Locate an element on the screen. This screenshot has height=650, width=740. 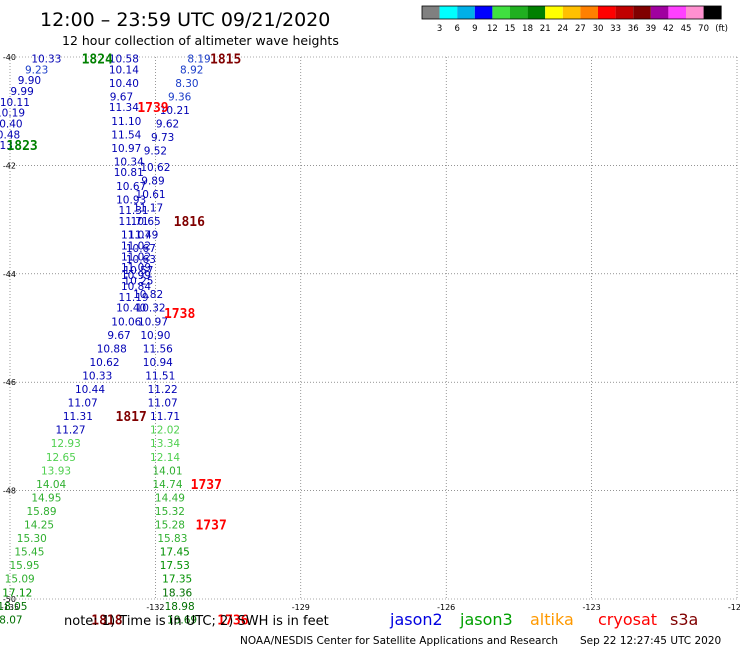
colorbar-tick: 18 is located at coordinates (527, 29).